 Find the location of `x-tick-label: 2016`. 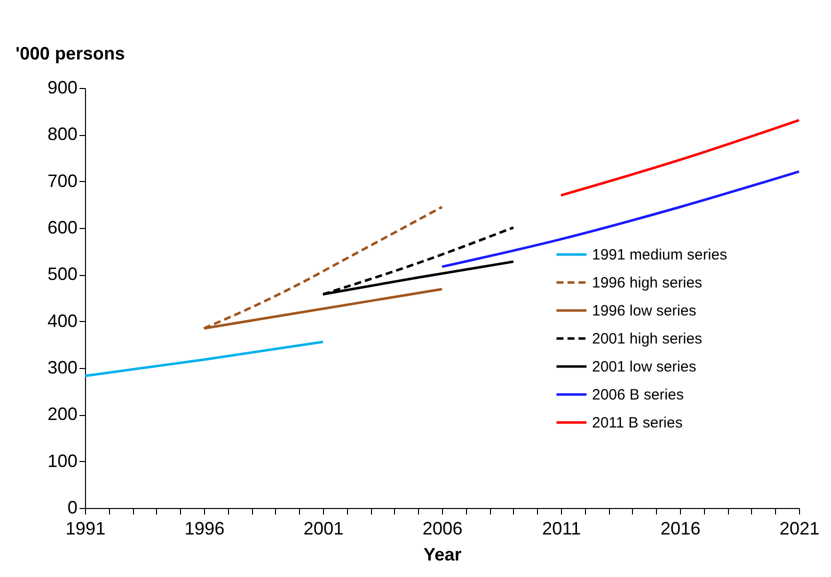

x-tick-label: 2016 is located at coordinates (680, 528).